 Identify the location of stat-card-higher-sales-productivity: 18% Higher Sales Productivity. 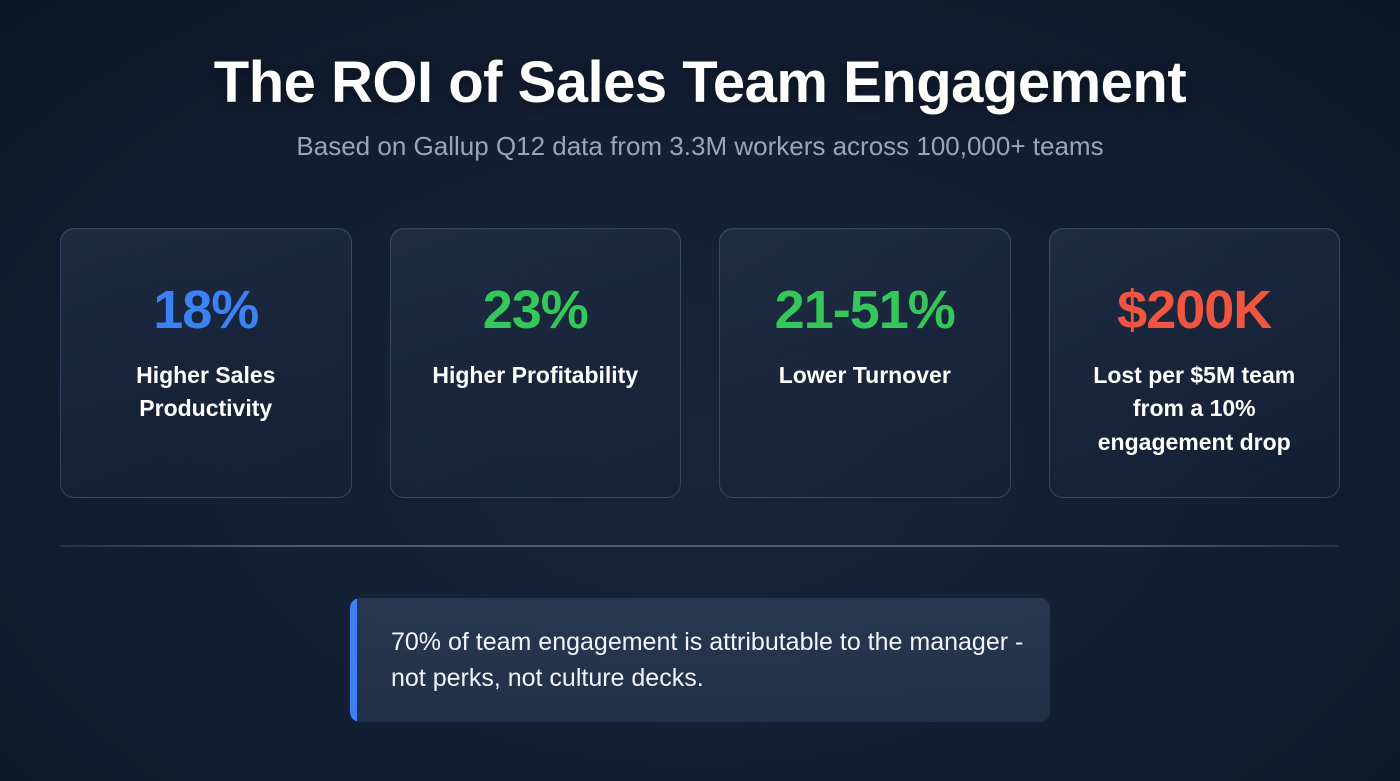
(206, 363).